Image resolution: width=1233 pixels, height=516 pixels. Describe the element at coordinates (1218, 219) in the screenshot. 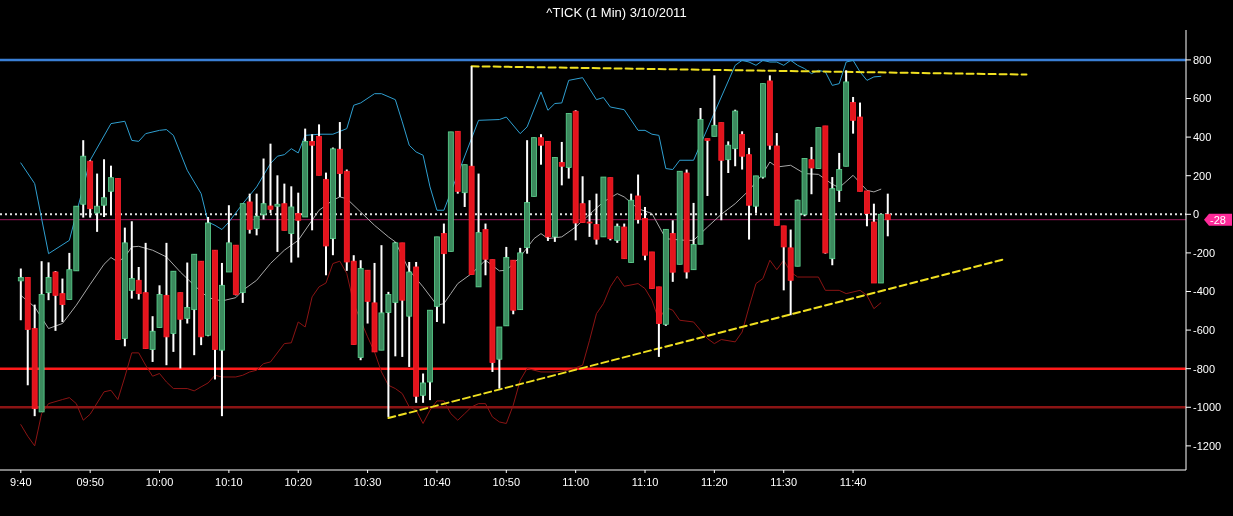

I see `ref-line-label: -28` at that location.